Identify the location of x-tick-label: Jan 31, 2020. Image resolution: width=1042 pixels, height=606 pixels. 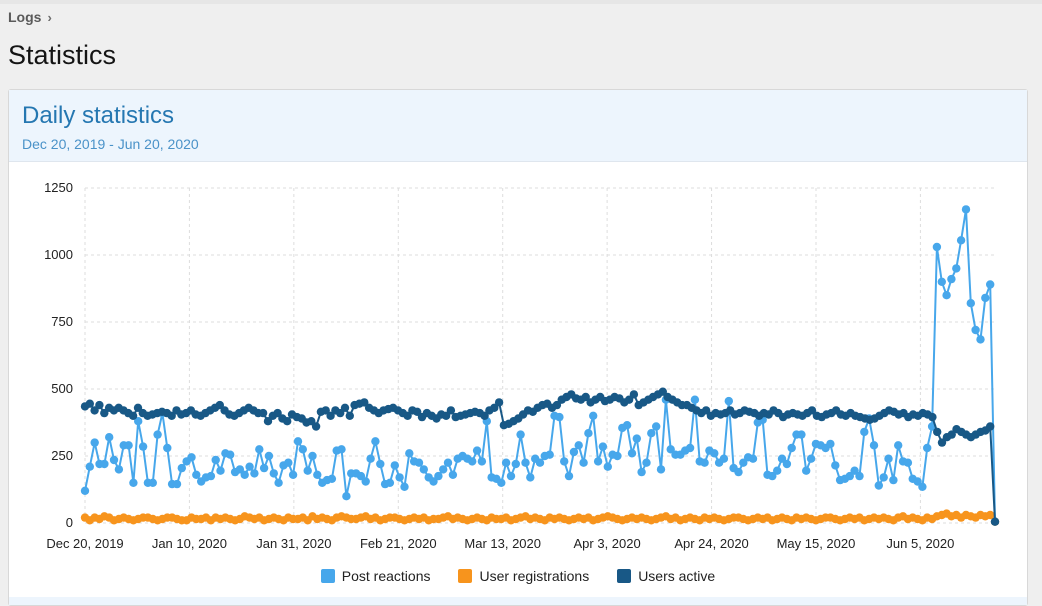
(293, 543).